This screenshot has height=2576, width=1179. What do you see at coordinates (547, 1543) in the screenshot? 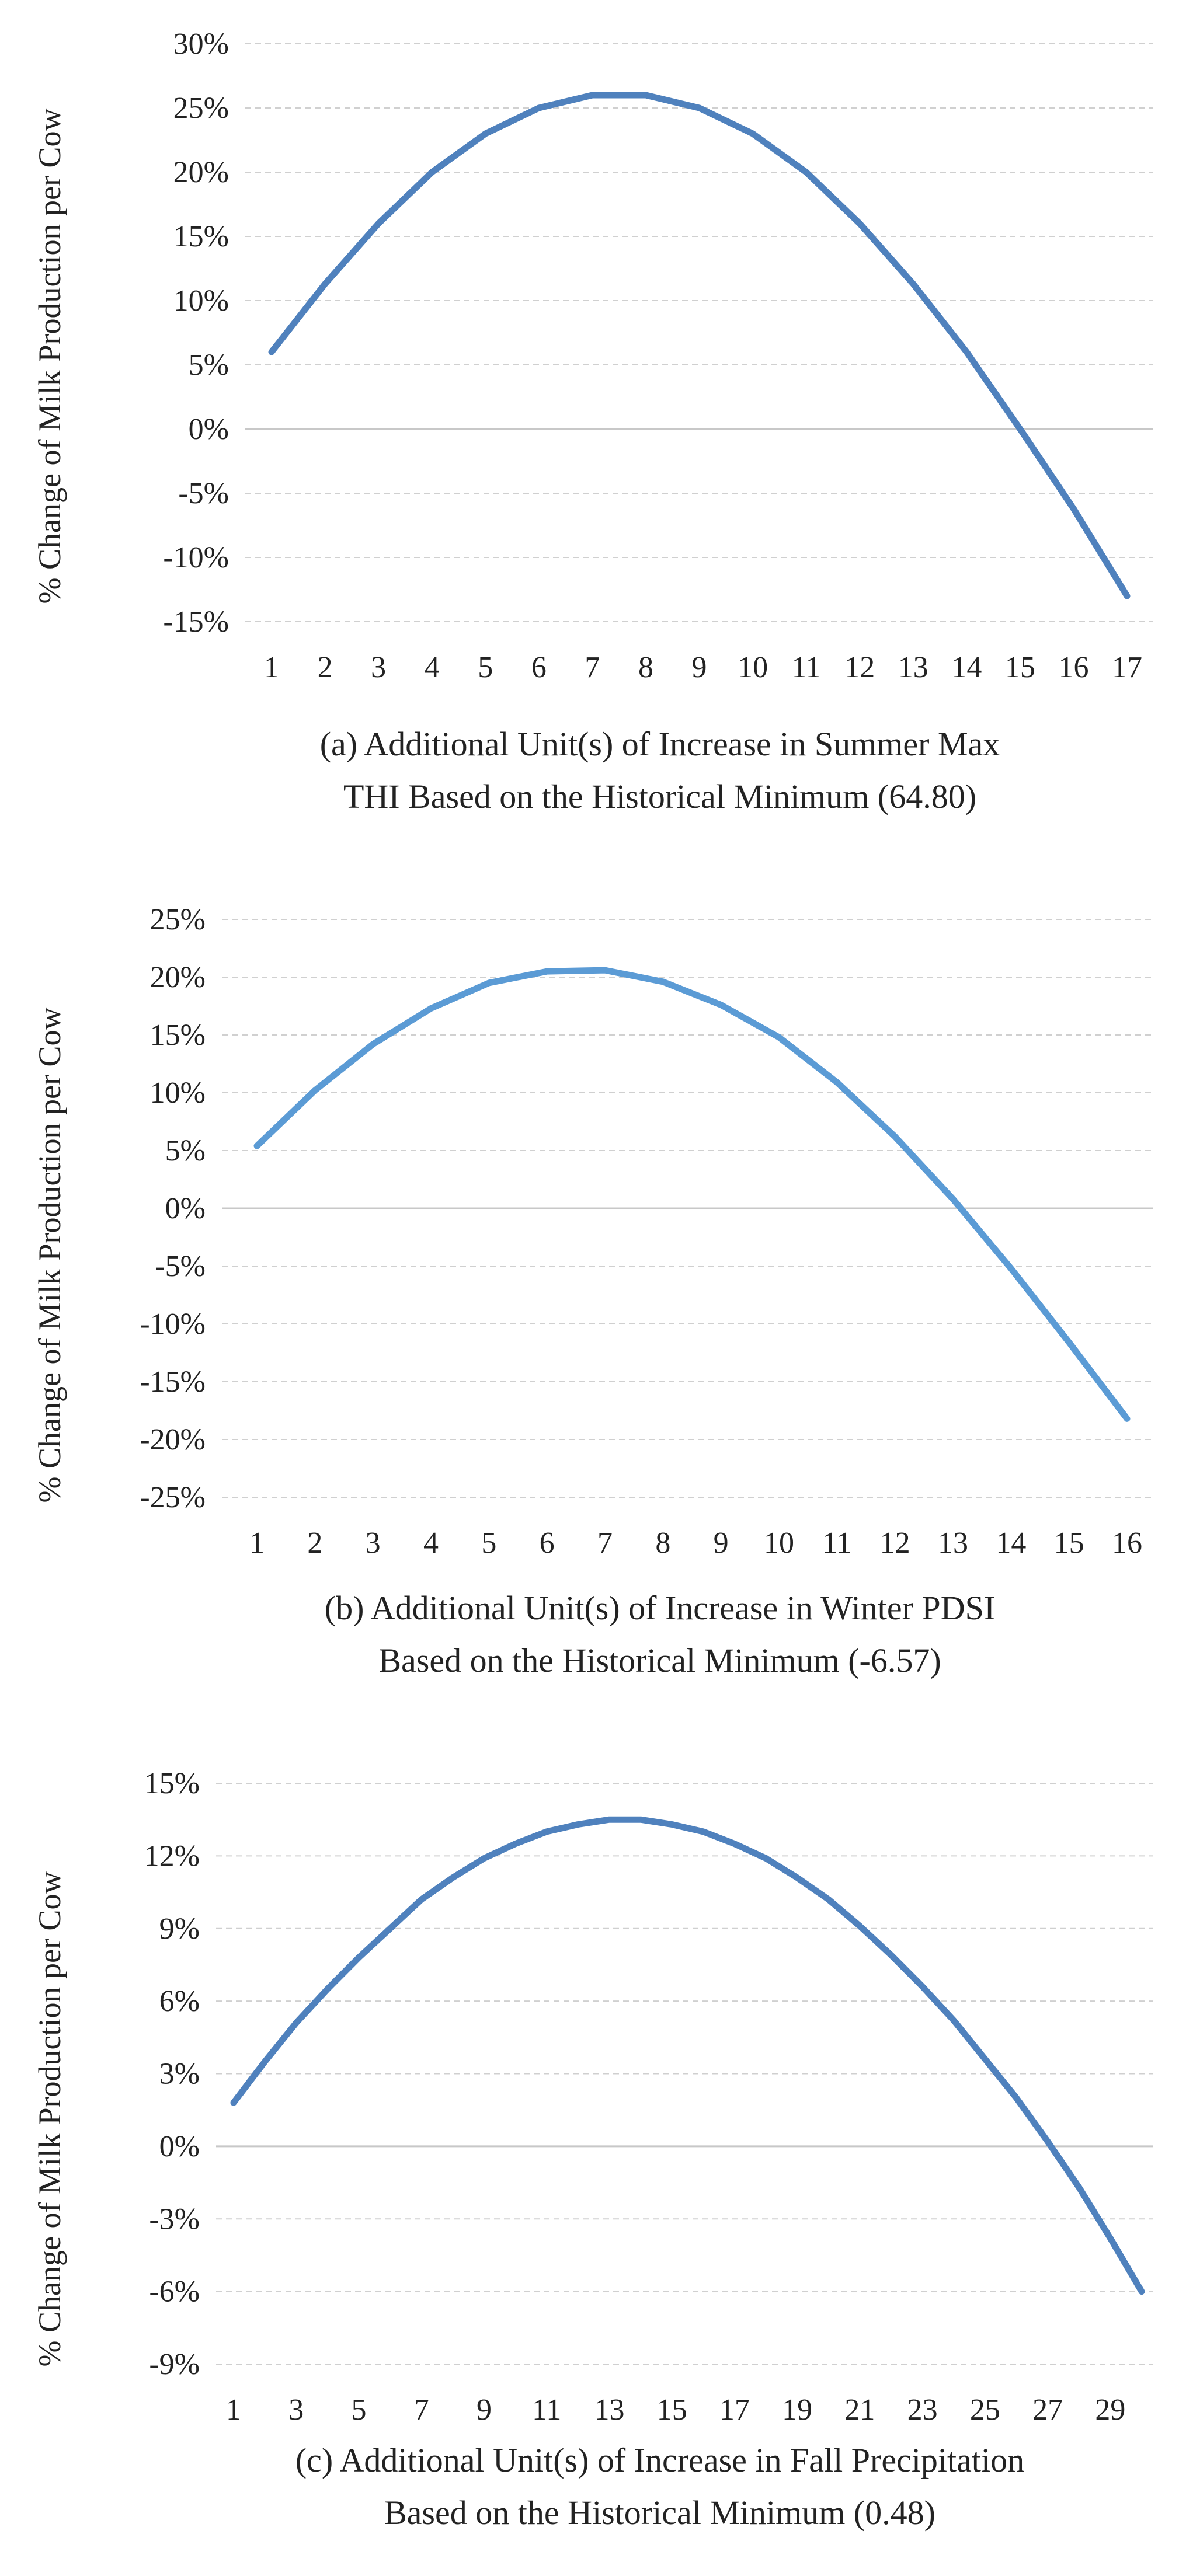
I see `x-tick-label: 6` at bounding box center [547, 1543].